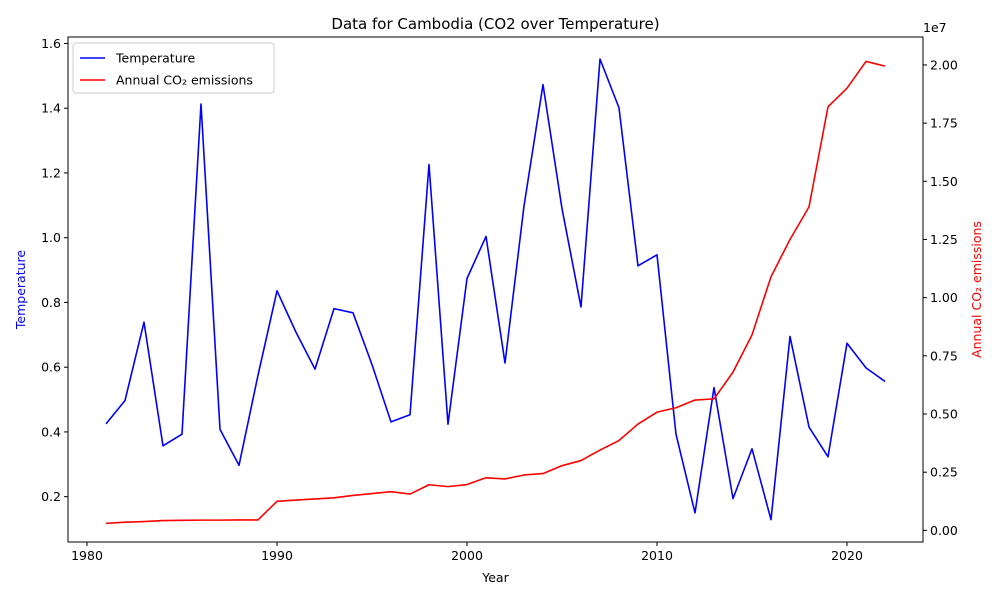 This screenshot has width=1000, height=600. What do you see at coordinates (54, 270) in the screenshot?
I see `y-axis-left: 0.2 0.4 0.6 0.8 1.0 1.2 1.4 1.6` at bounding box center [54, 270].